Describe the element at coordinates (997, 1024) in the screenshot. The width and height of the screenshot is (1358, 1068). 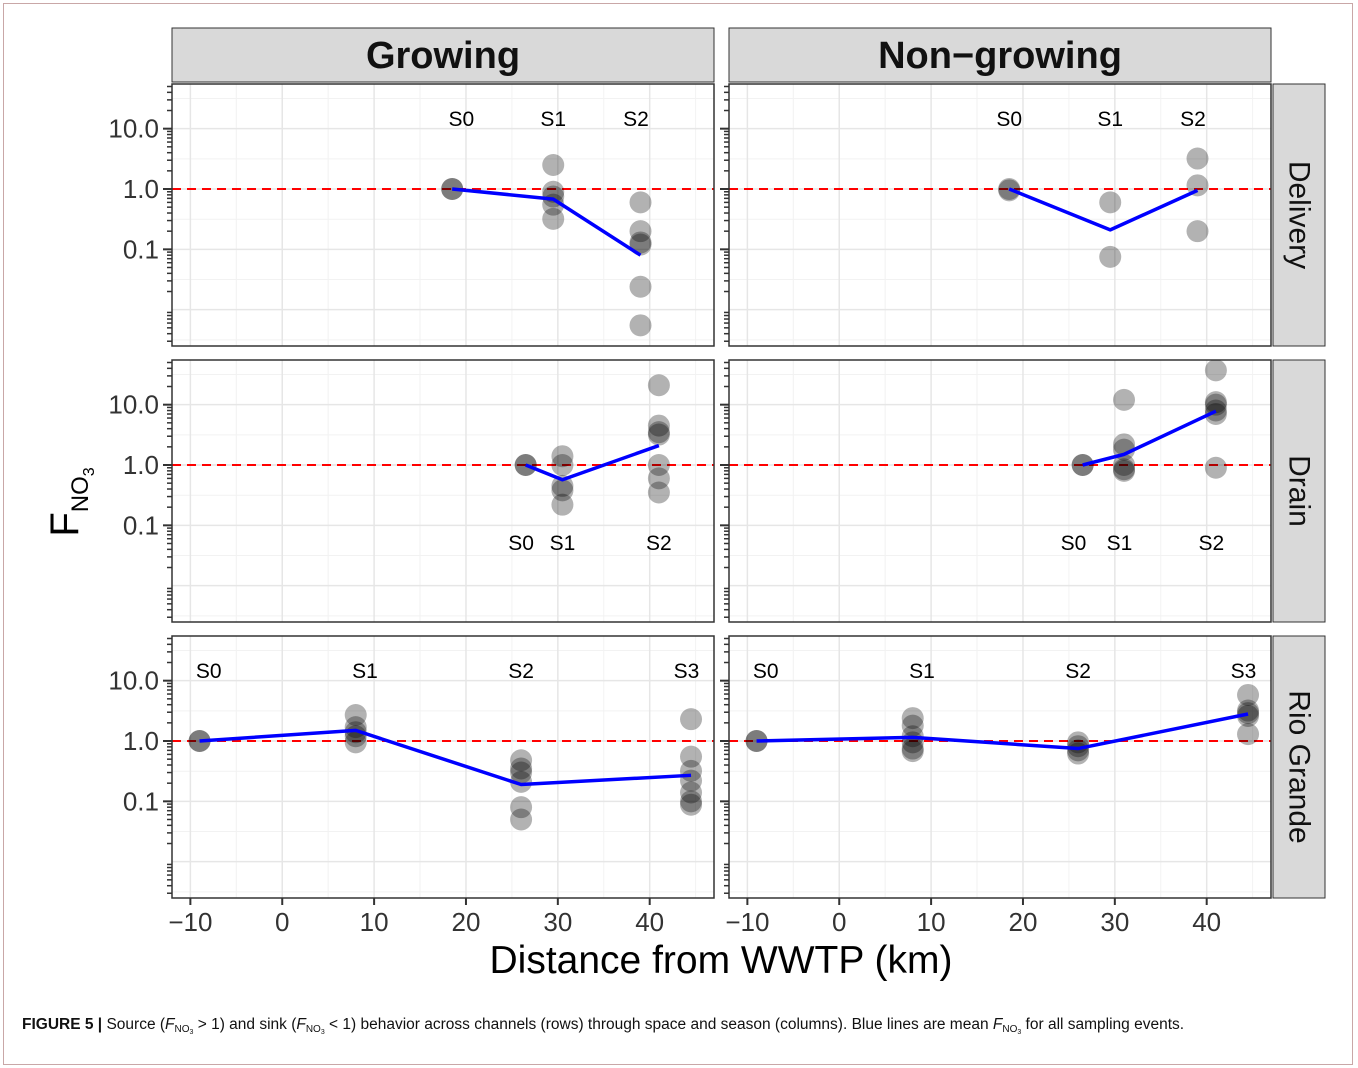
I see `caption-var-3: F` at that location.